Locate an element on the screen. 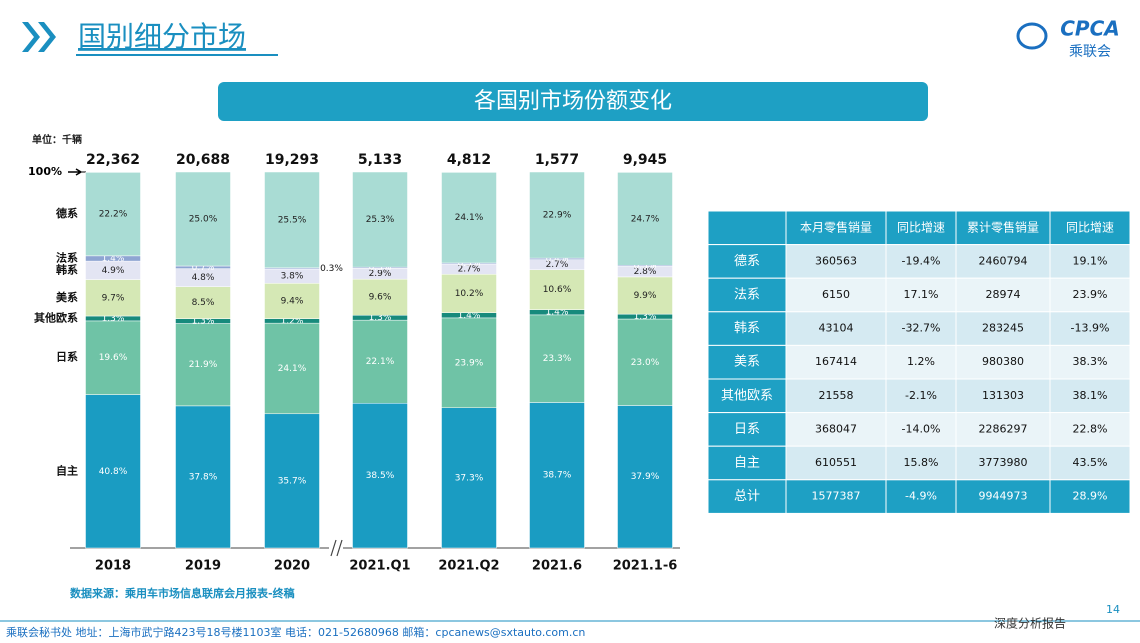 The width and height of the screenshot is (1140, 643). data-label: 2.8% is located at coordinates (645, 272).